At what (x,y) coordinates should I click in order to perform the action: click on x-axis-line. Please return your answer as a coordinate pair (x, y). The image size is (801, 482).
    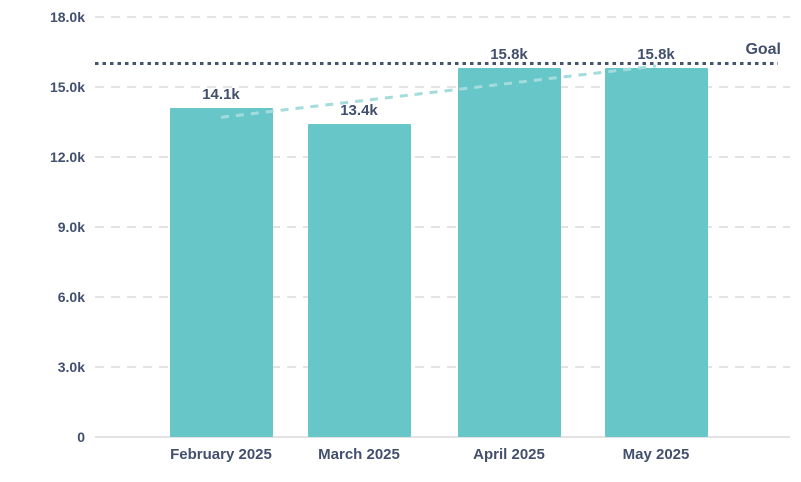
    Looking at the image, I should click on (442, 437).